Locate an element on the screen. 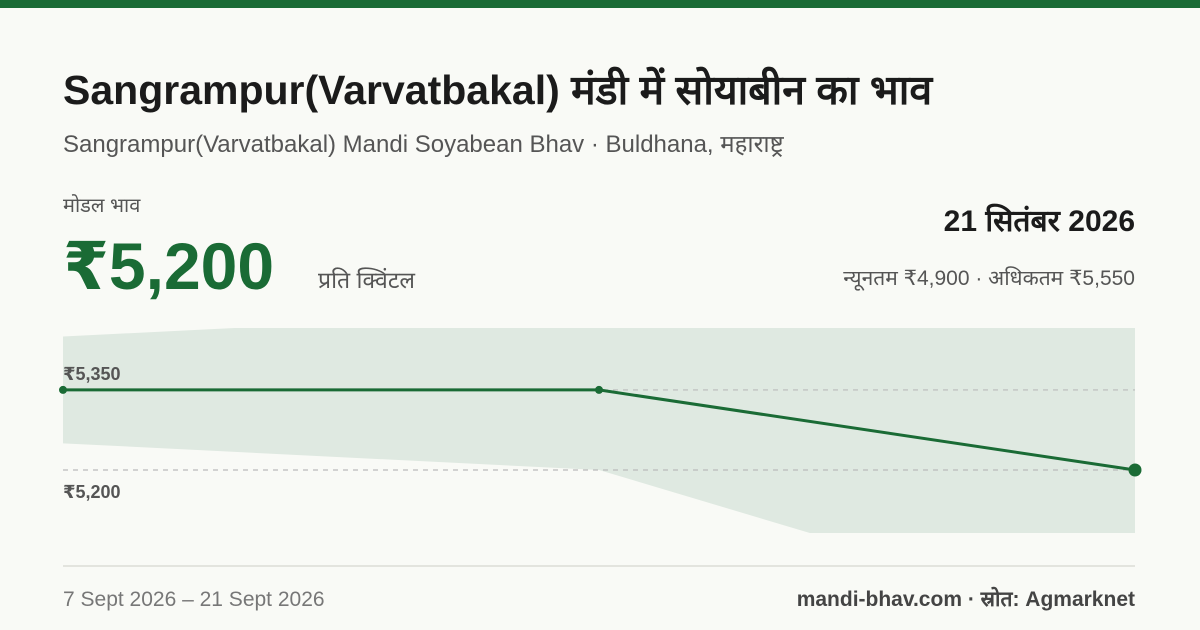  date: 21 सितंबर 2026 is located at coordinates (1039, 220).